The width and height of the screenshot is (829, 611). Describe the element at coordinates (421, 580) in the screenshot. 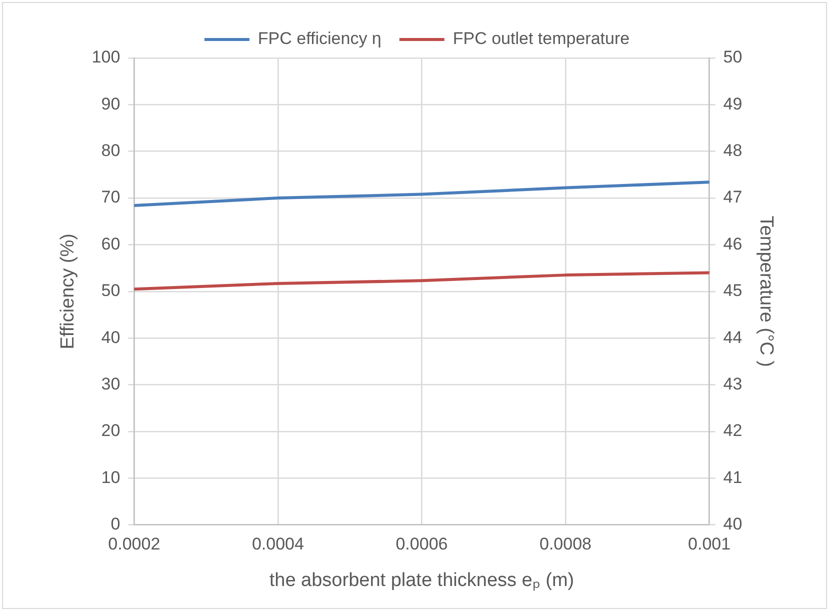

I see `x-axis-title: the absorbent plate thickness eₚ (m)` at that location.